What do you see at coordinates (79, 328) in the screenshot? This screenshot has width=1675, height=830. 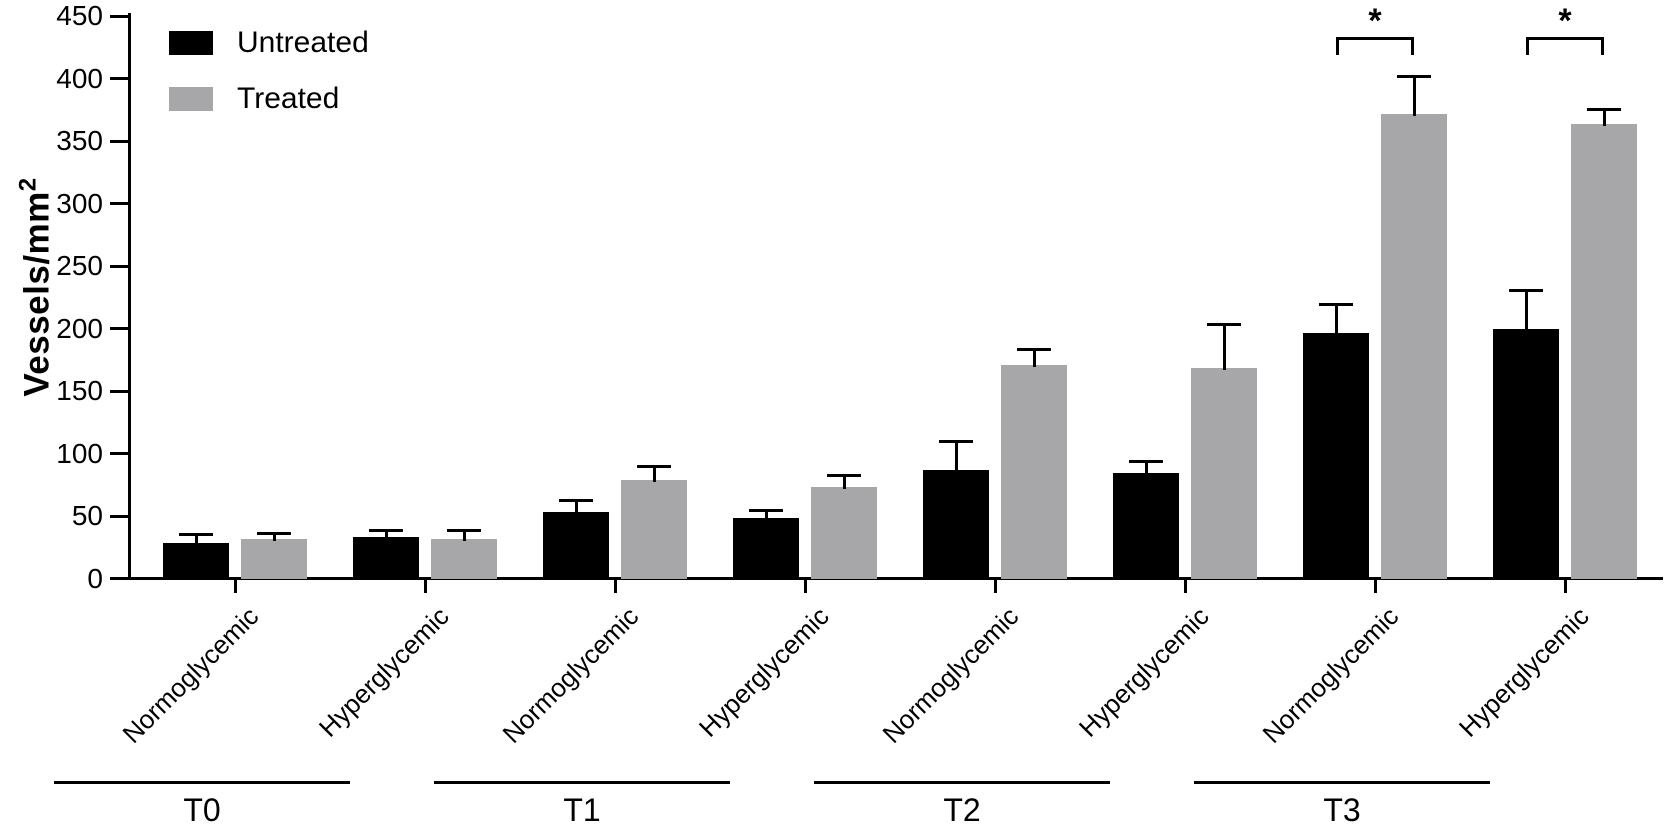 I see `y-tick-label: 200` at bounding box center [79, 328].